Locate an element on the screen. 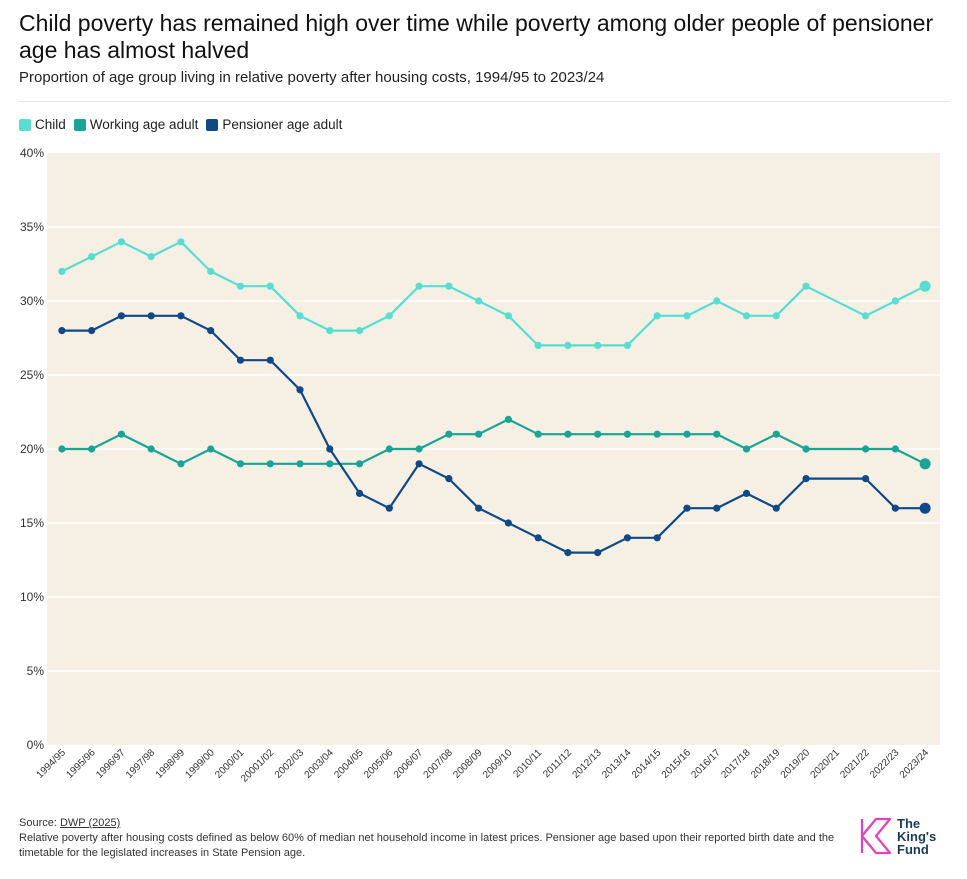 The height and width of the screenshot is (879, 967). x-tick-label: 2021/22 is located at coordinates (855, 764).